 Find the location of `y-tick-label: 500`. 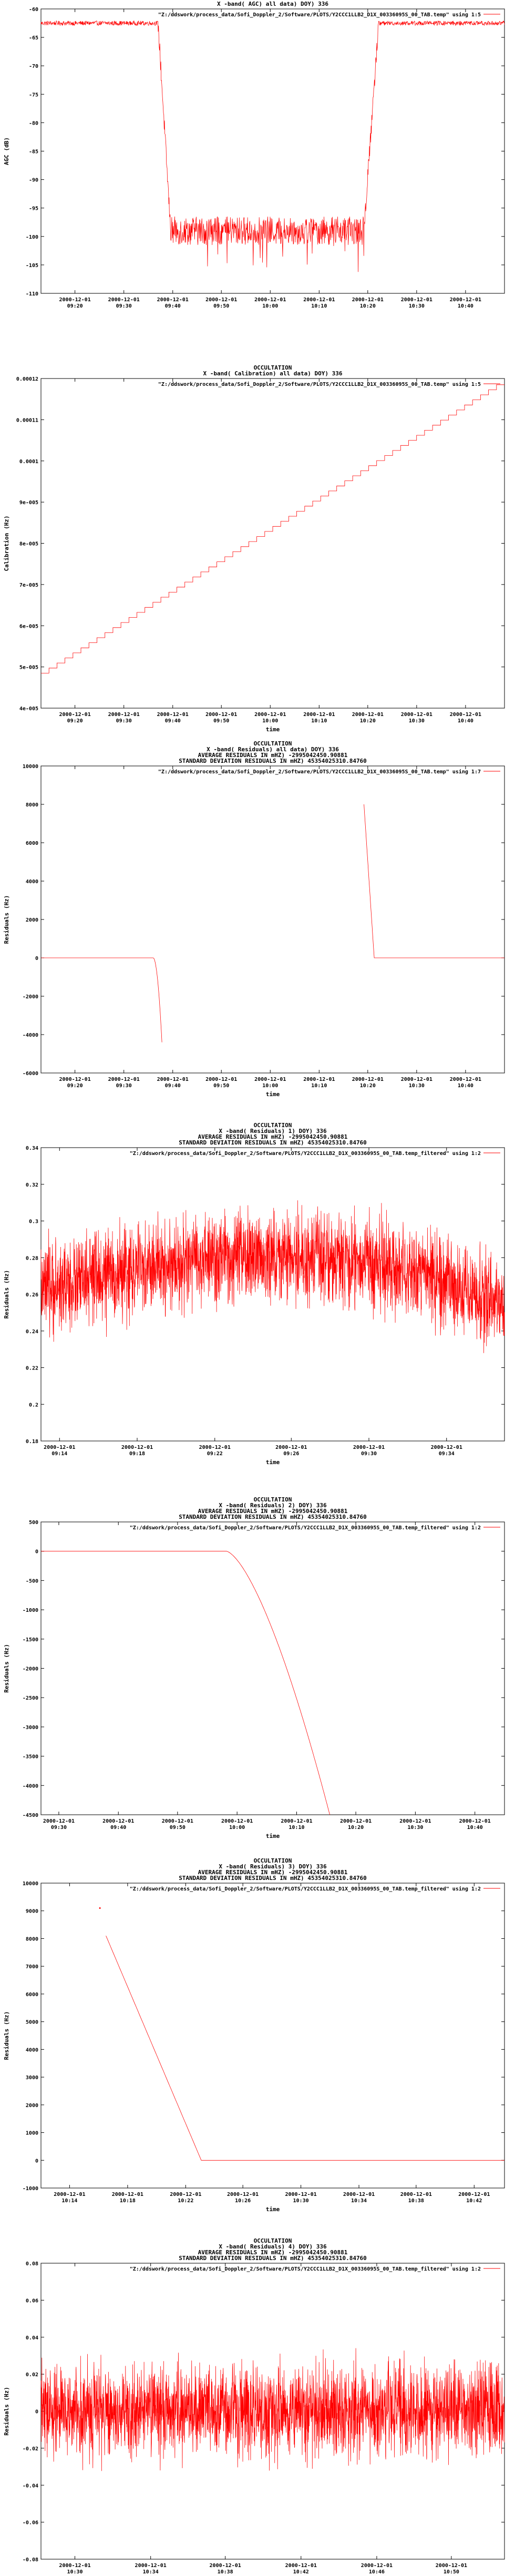

y-tick-label: 500 is located at coordinates (33, 1523).